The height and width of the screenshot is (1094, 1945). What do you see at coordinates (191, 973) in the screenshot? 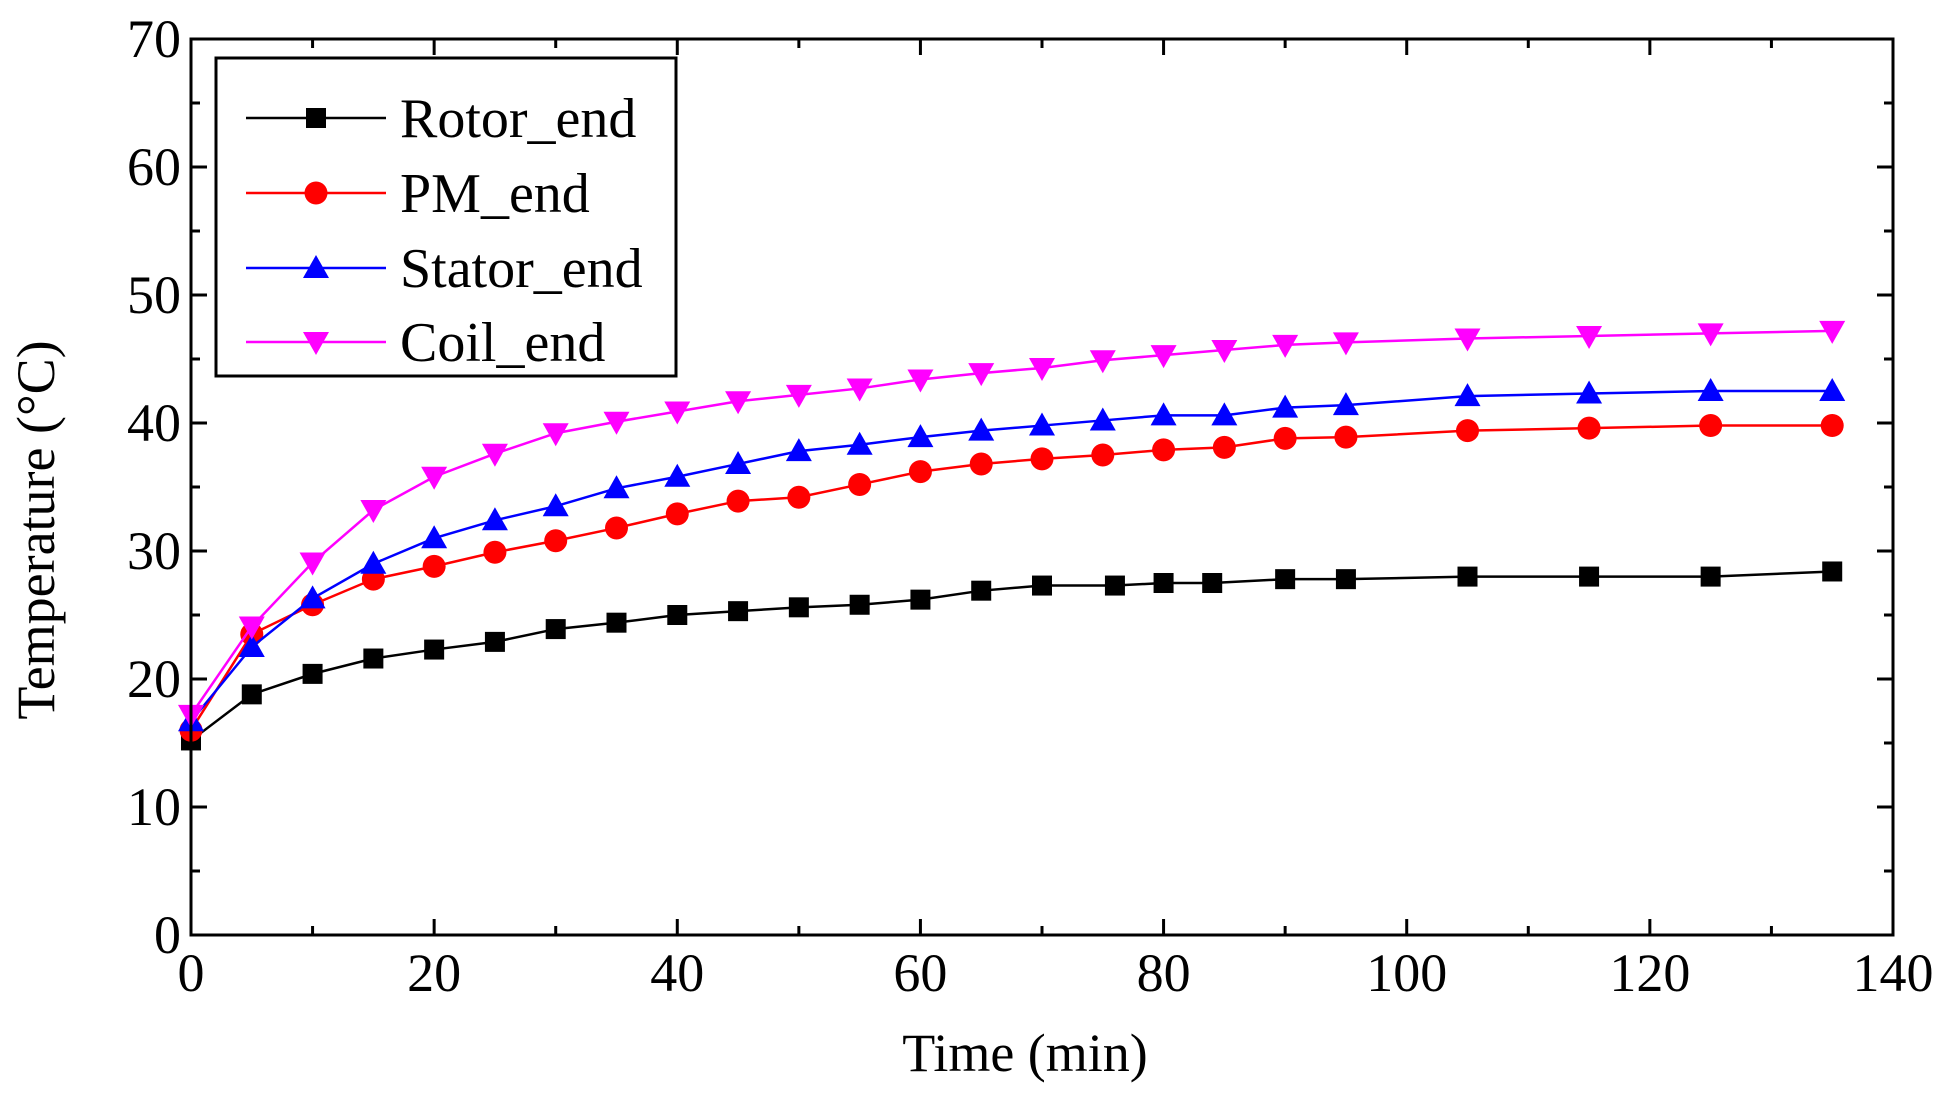
I see `x-tick-label: 0` at bounding box center [191, 973].